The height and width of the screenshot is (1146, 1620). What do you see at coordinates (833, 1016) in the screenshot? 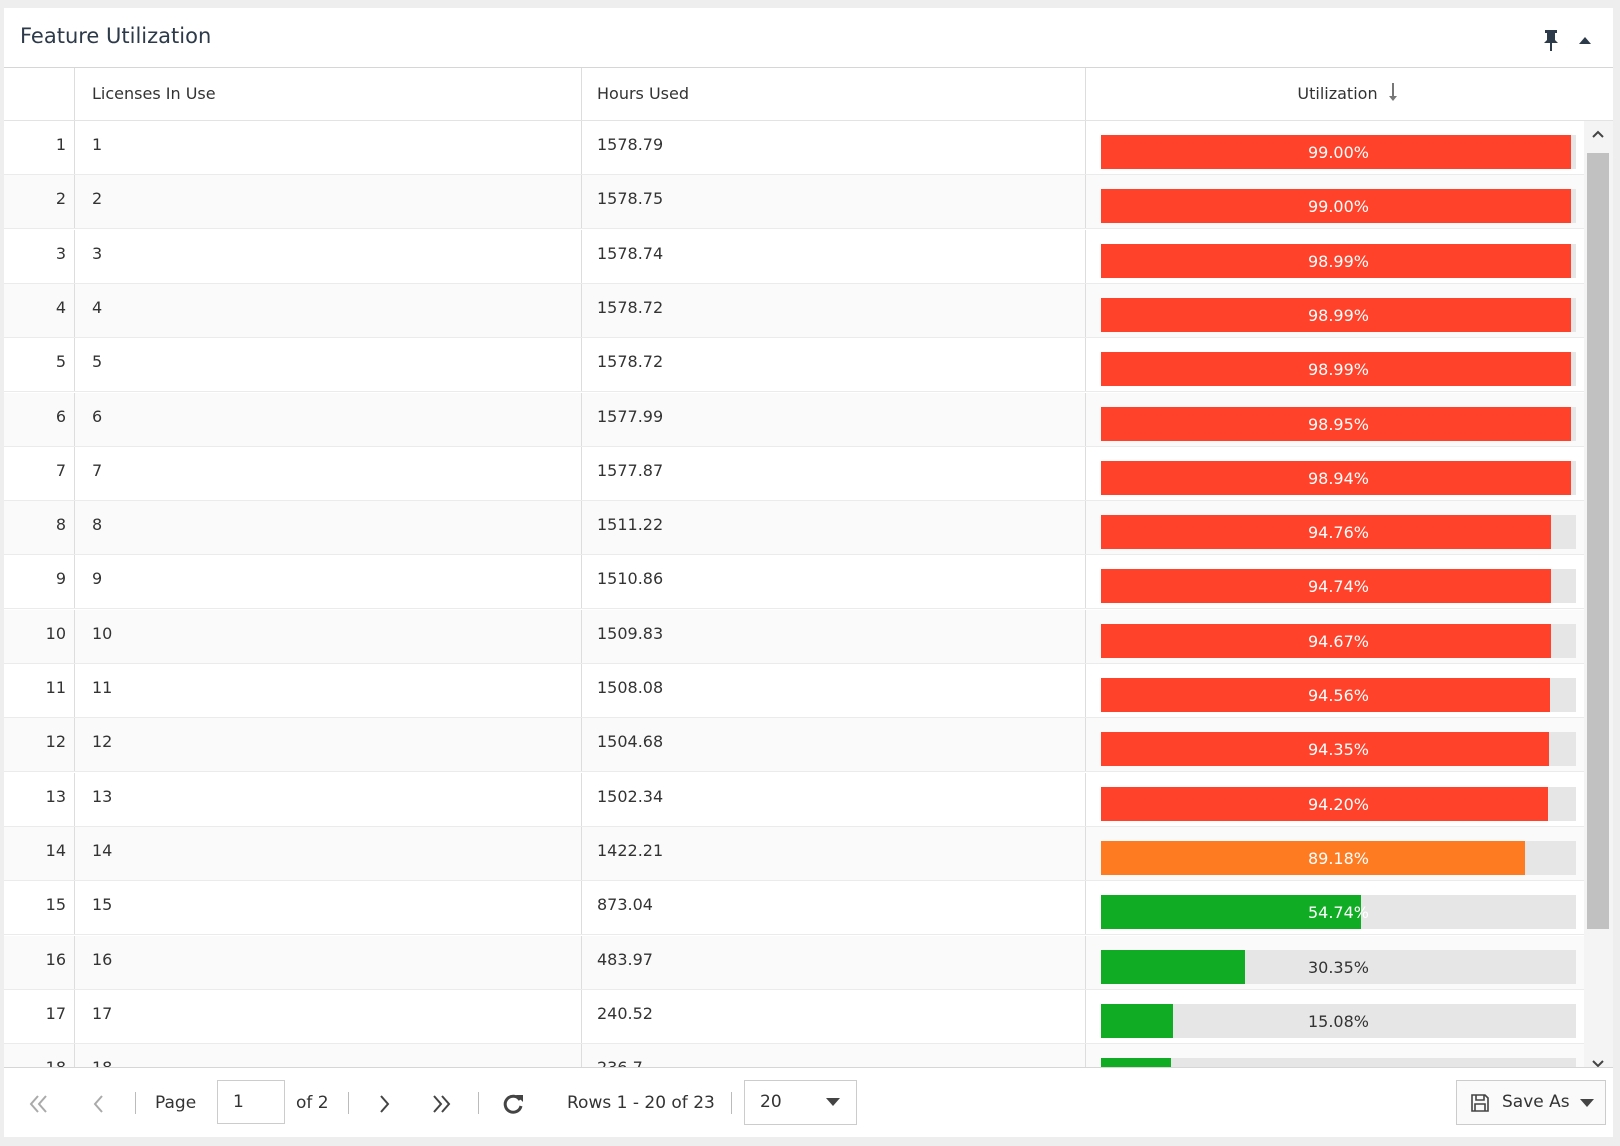
I see `hours-cell: 240.52` at bounding box center [833, 1016].